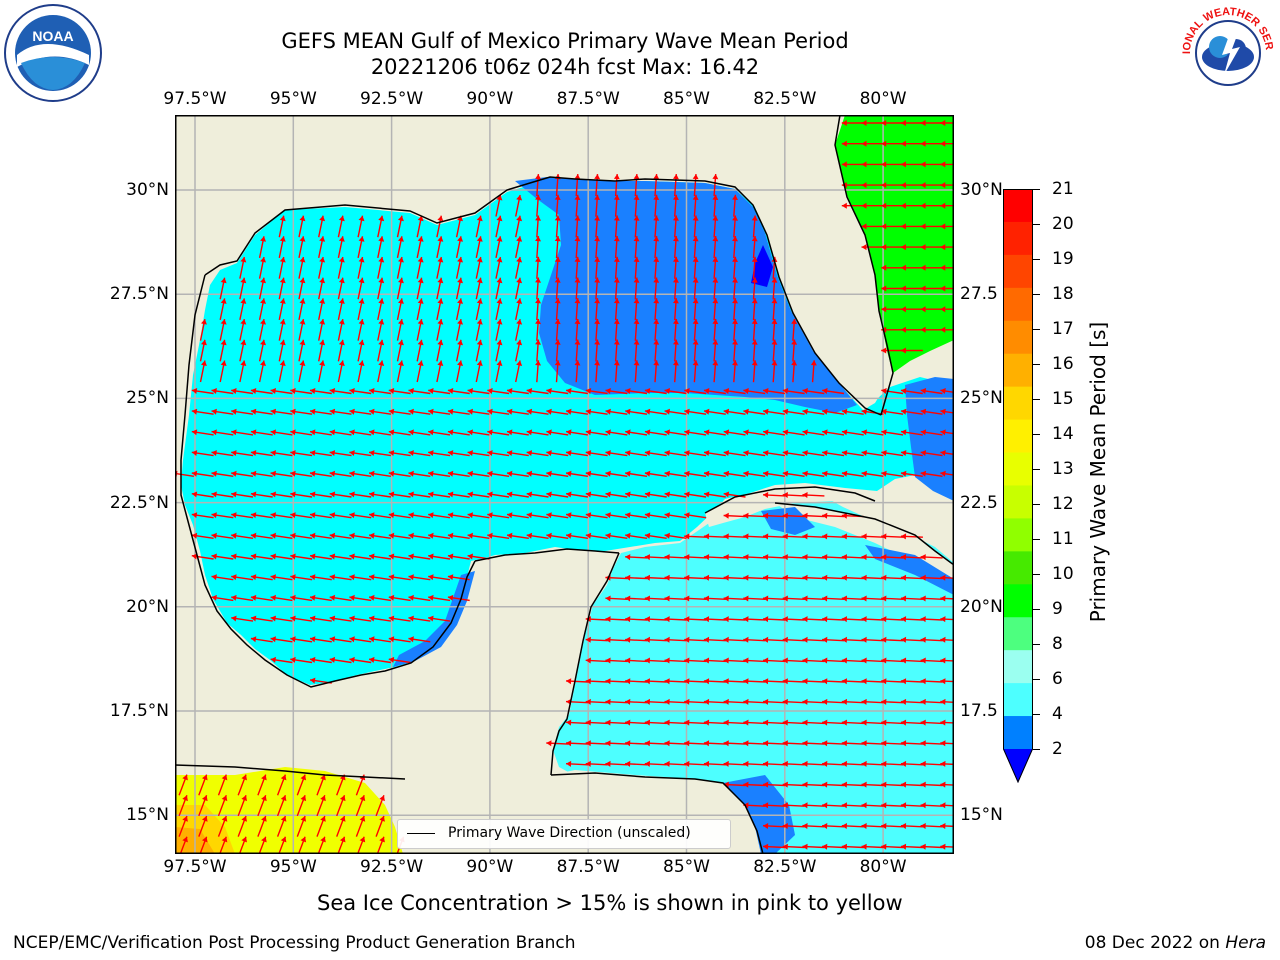 Image resolution: width=1280 pixels, height=960 pixels. I want to click on footer-date-text: 08 Dec 2022 on, so click(1155, 943).